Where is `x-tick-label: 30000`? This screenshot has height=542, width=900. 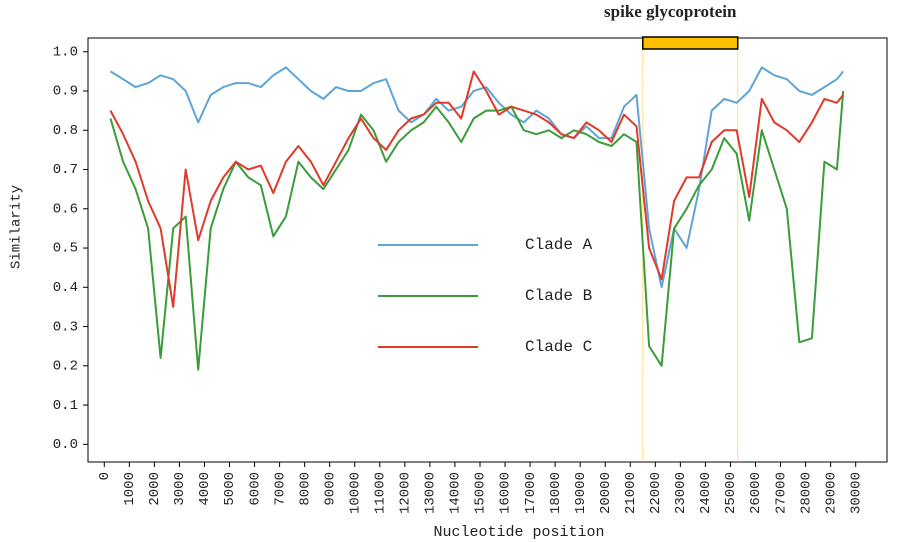 x-tick-label: 30000 is located at coordinates (856, 493).